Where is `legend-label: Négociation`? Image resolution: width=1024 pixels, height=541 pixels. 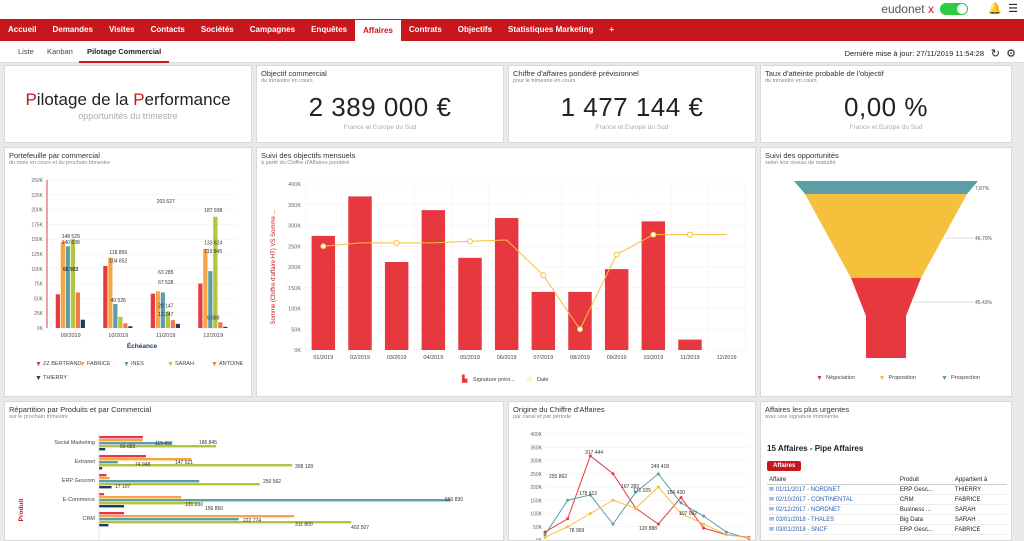
legend-label: Négociation is located at coordinates (840, 378).